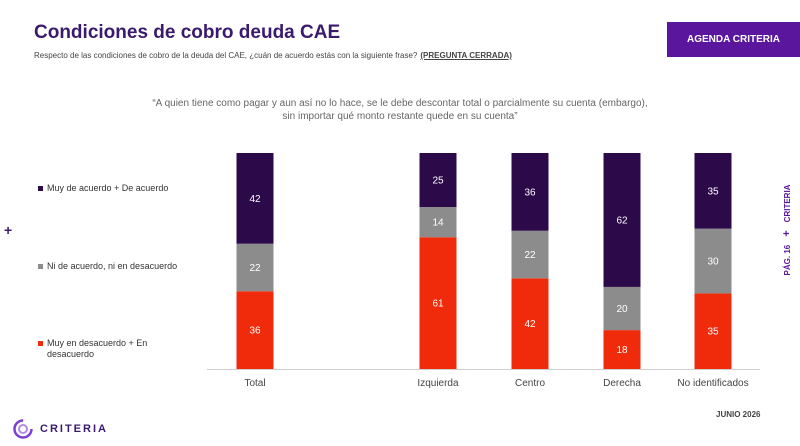 The image size is (800, 446). I want to click on criteria-logo: CRITERIA, so click(60, 429).